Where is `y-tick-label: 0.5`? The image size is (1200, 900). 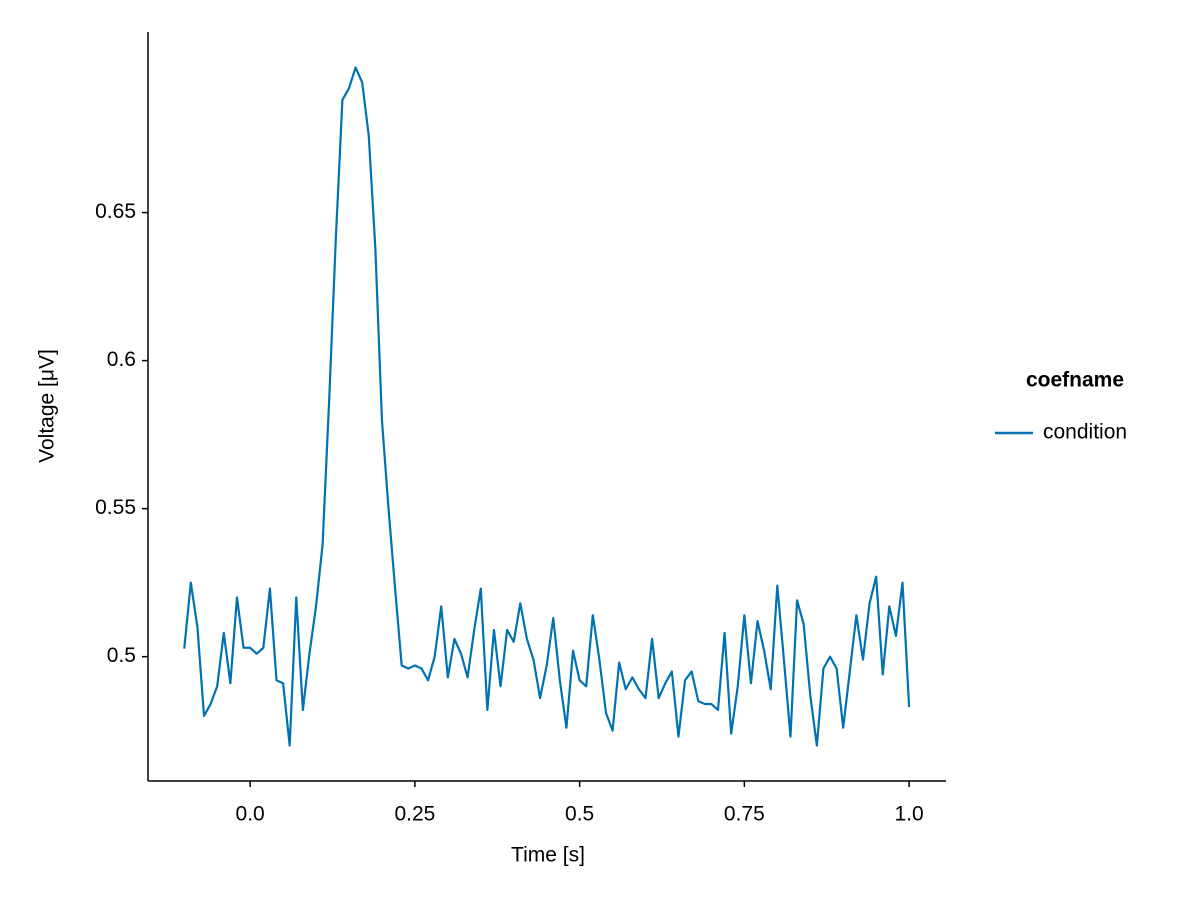 y-tick-label: 0.5 is located at coordinates (121, 655).